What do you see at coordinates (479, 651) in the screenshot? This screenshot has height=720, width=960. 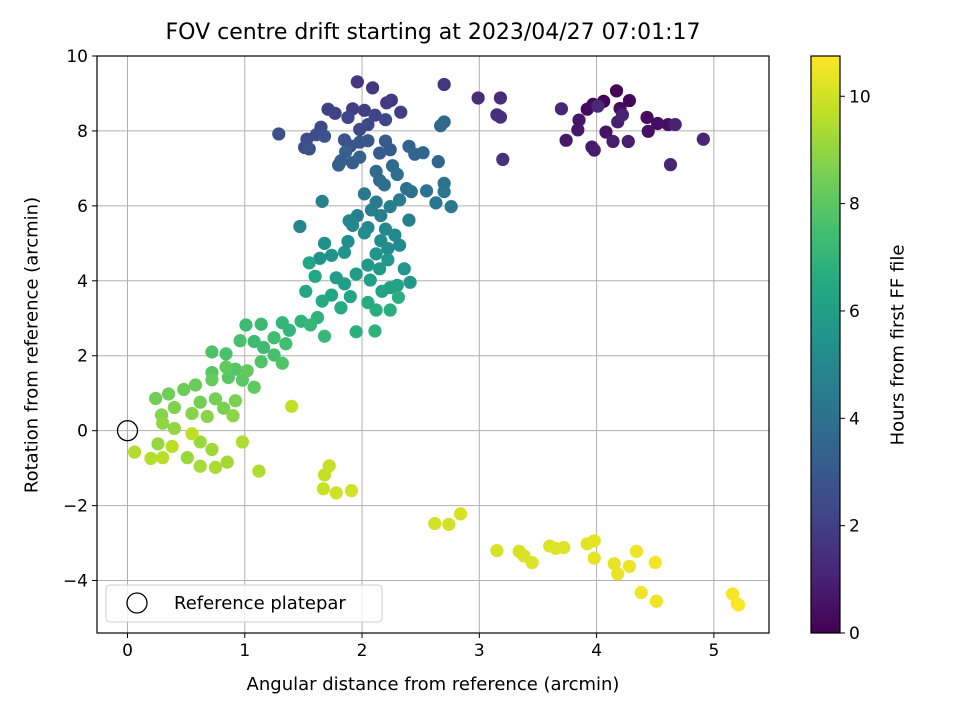 I see `x-tick-label: 3` at bounding box center [479, 651].